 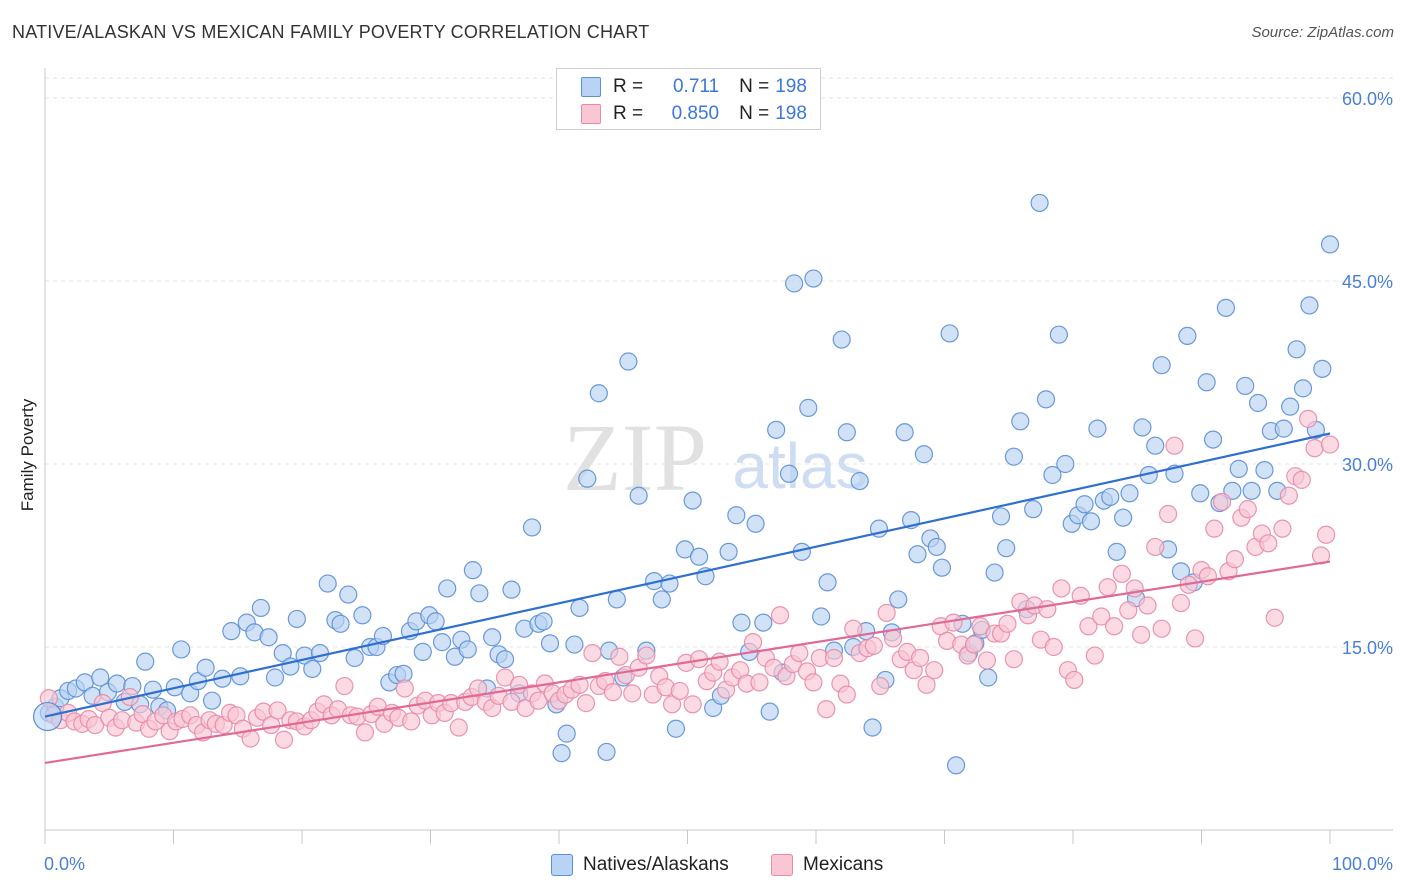 What do you see at coordinates (1322, 32) in the screenshot?
I see `source-label: Source: ZipAtlas.com` at bounding box center [1322, 32].